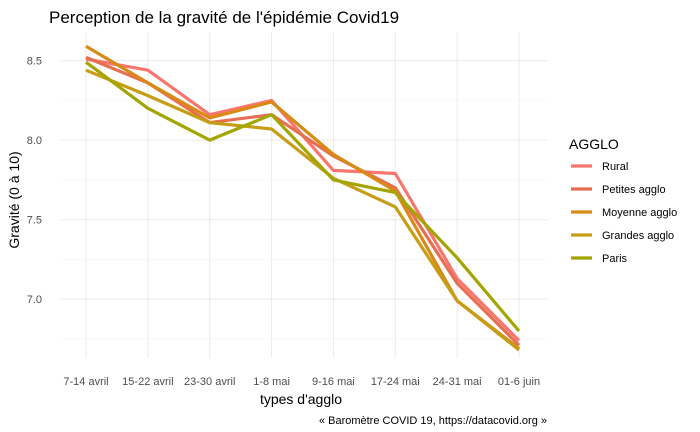  Describe the element at coordinates (34, 62) in the screenshot. I see `y-tick-label: 8.5` at that location.